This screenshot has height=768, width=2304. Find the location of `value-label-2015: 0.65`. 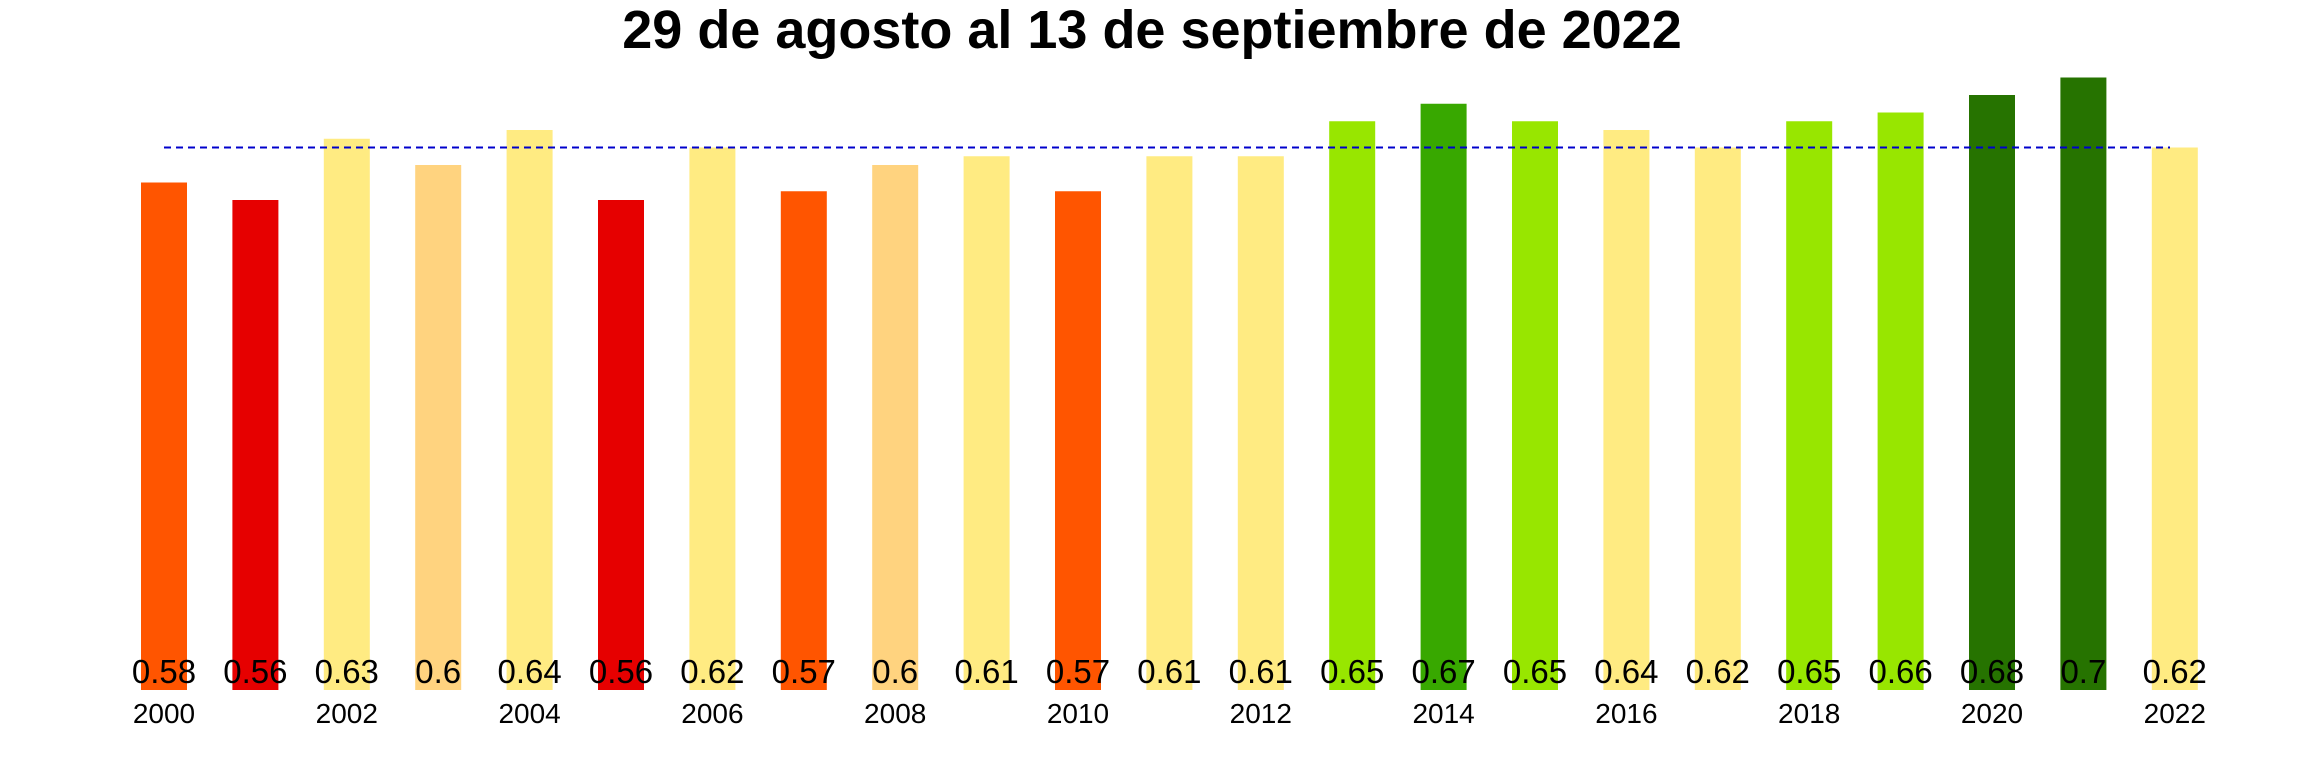

value-label-2015: 0.65 is located at coordinates (1535, 671).